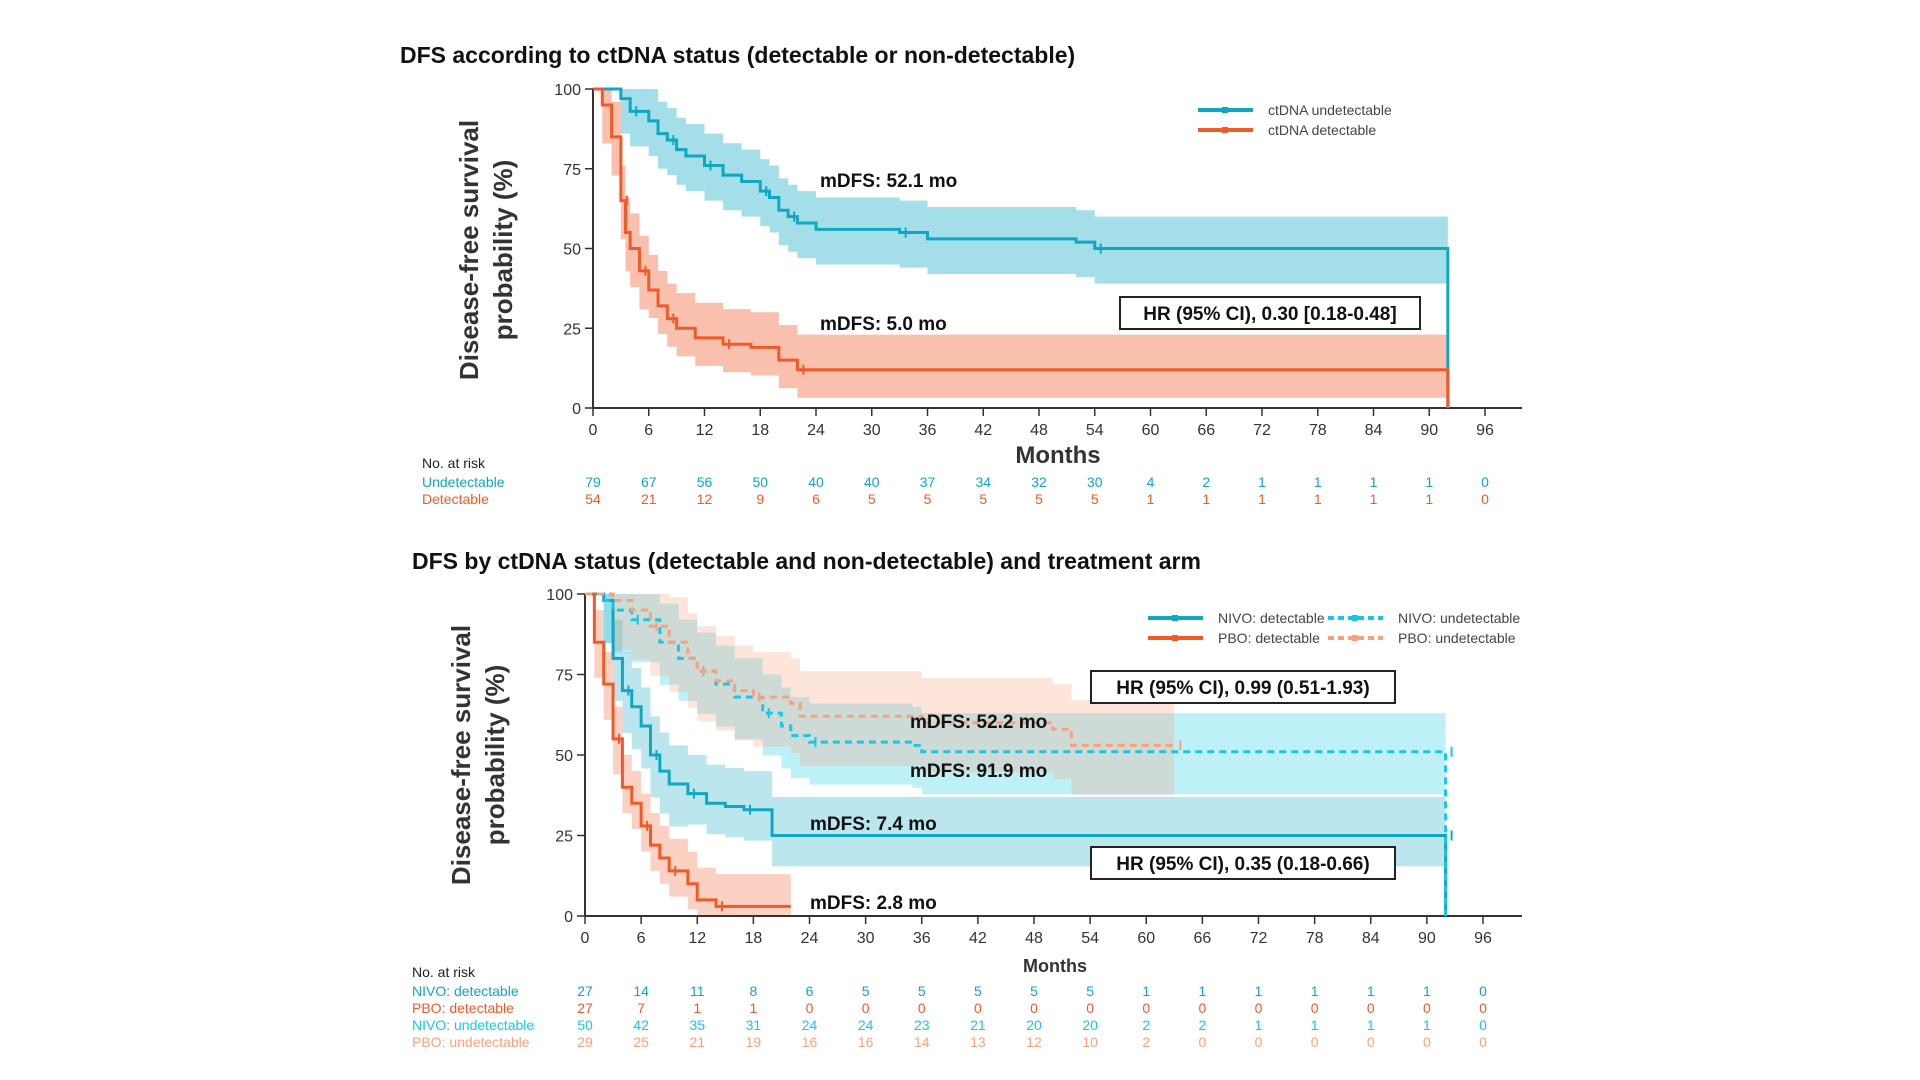 The width and height of the screenshot is (1920, 1080). What do you see at coordinates (873, 903) in the screenshot?
I see `chart2-annot-pbo-det: mDFS: 2.8 mo` at bounding box center [873, 903].